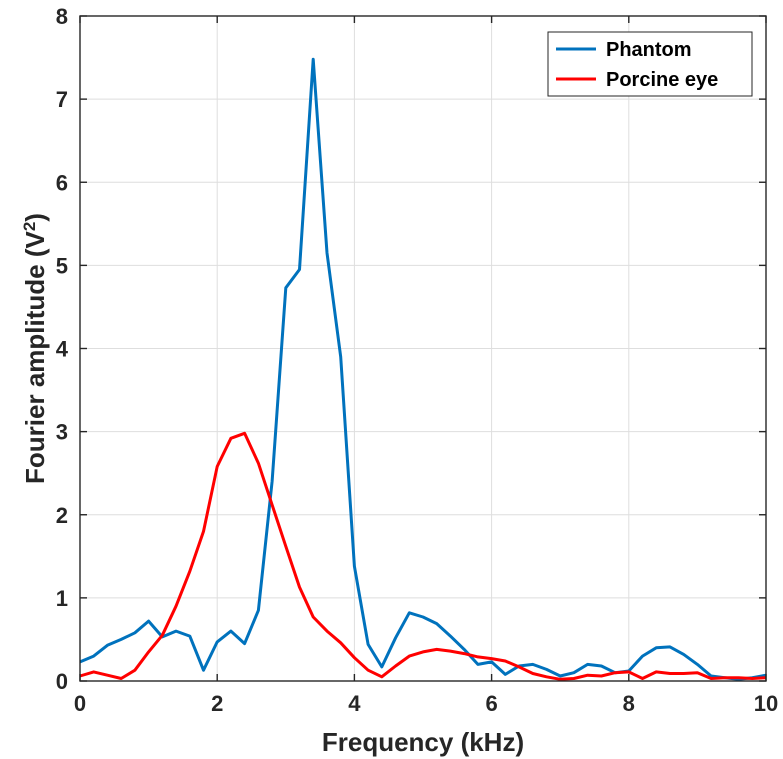  Describe the element at coordinates (62, 598) in the screenshot. I see `y-tick-label: 1` at that location.